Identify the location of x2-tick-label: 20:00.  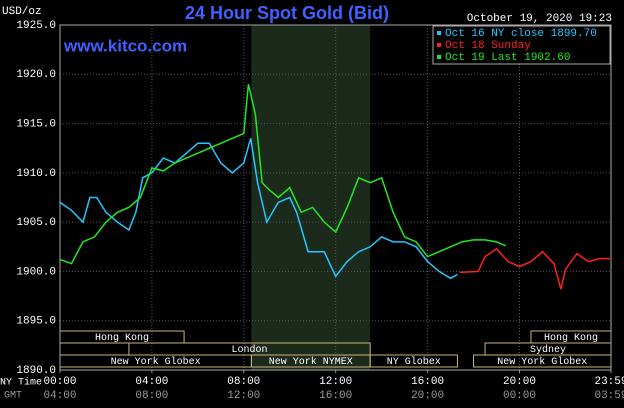
(427, 396).